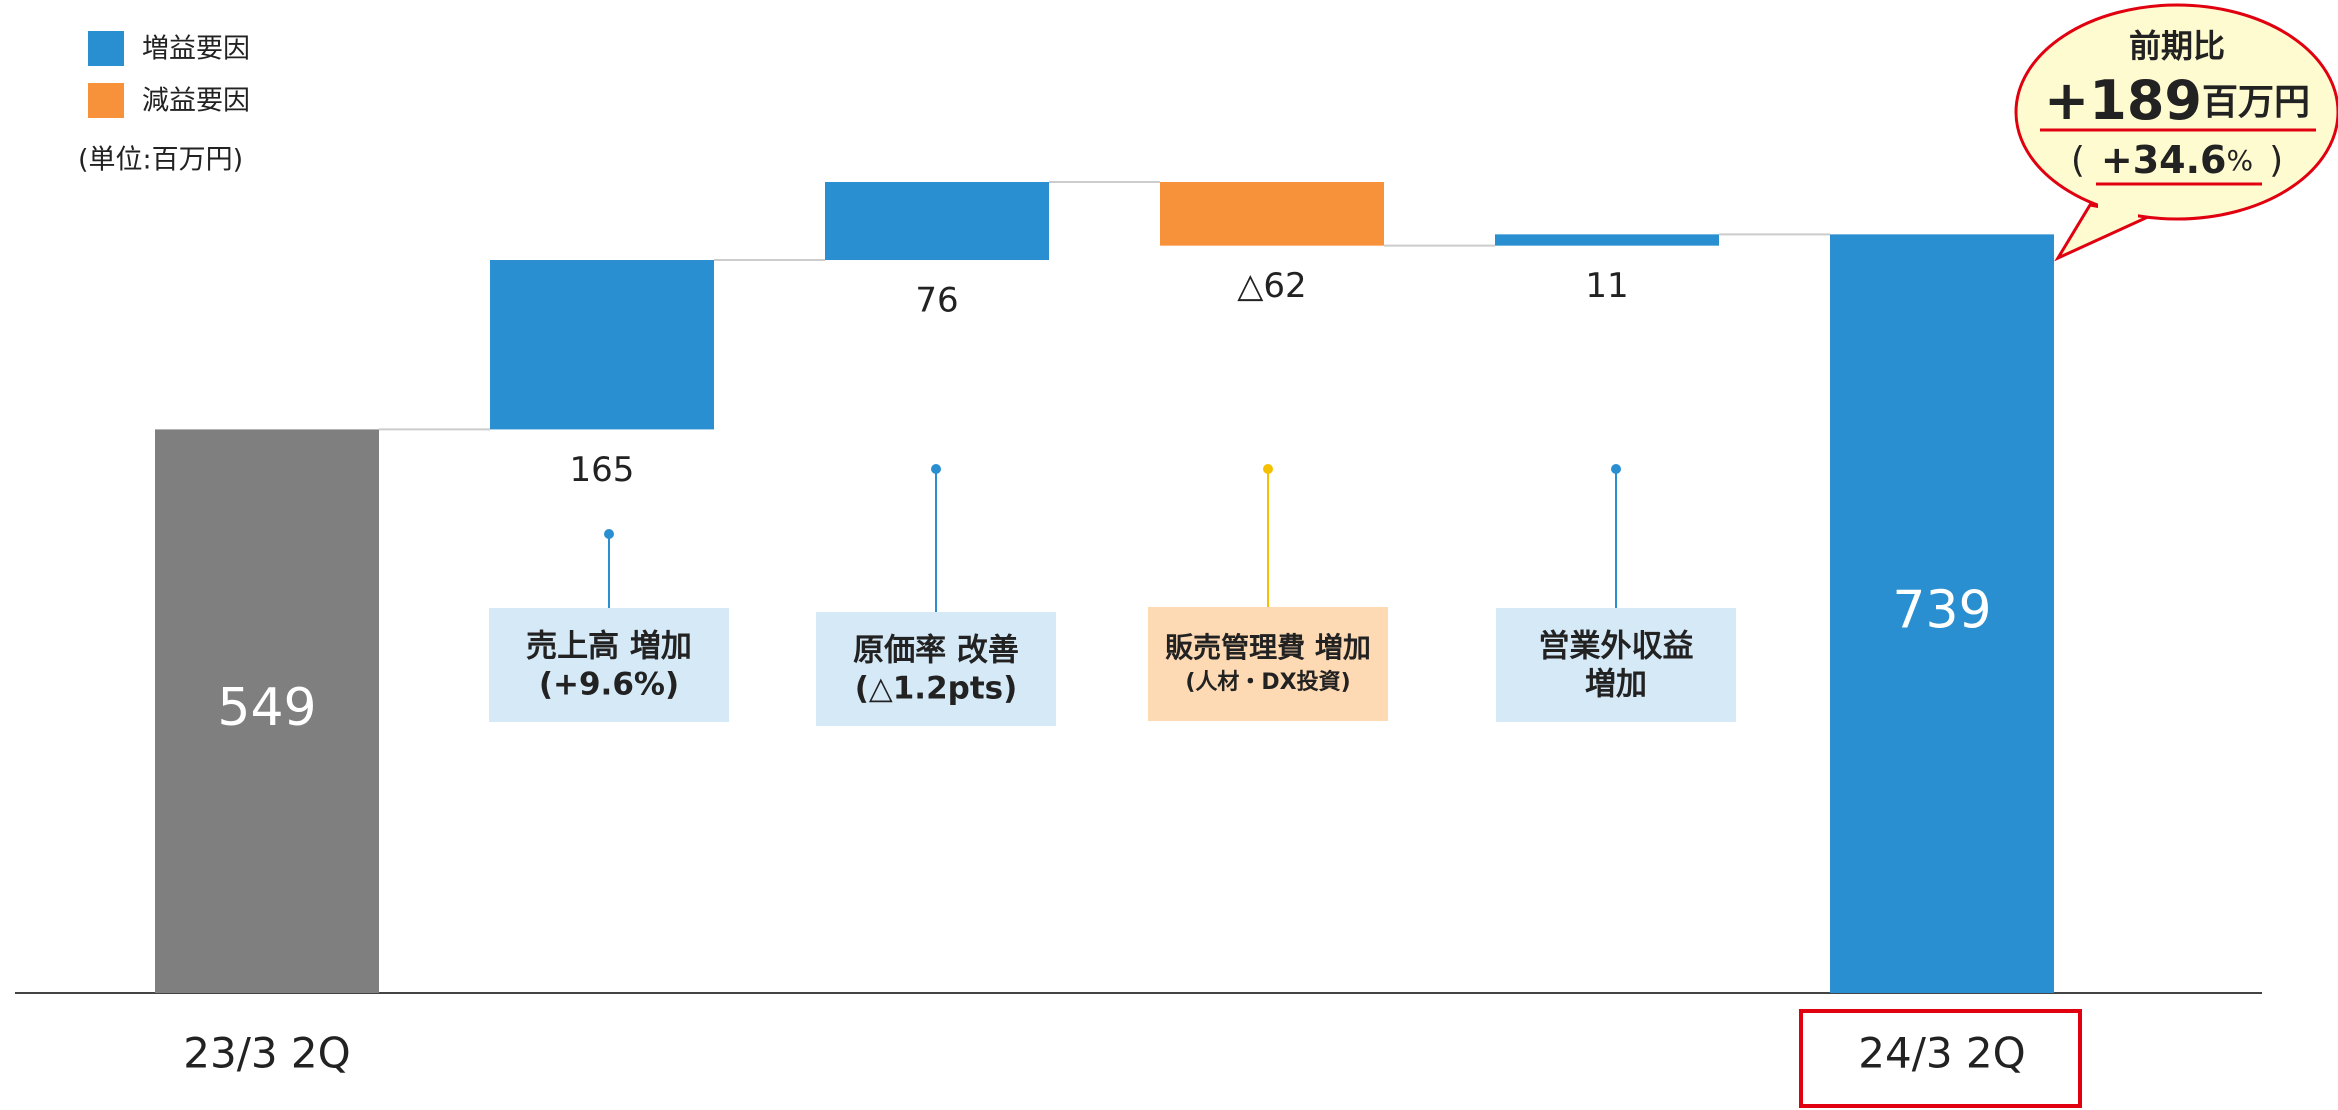 The height and width of the screenshot is (1110, 2338). I want to click on callout-pct-unit: %, so click(2240, 160).